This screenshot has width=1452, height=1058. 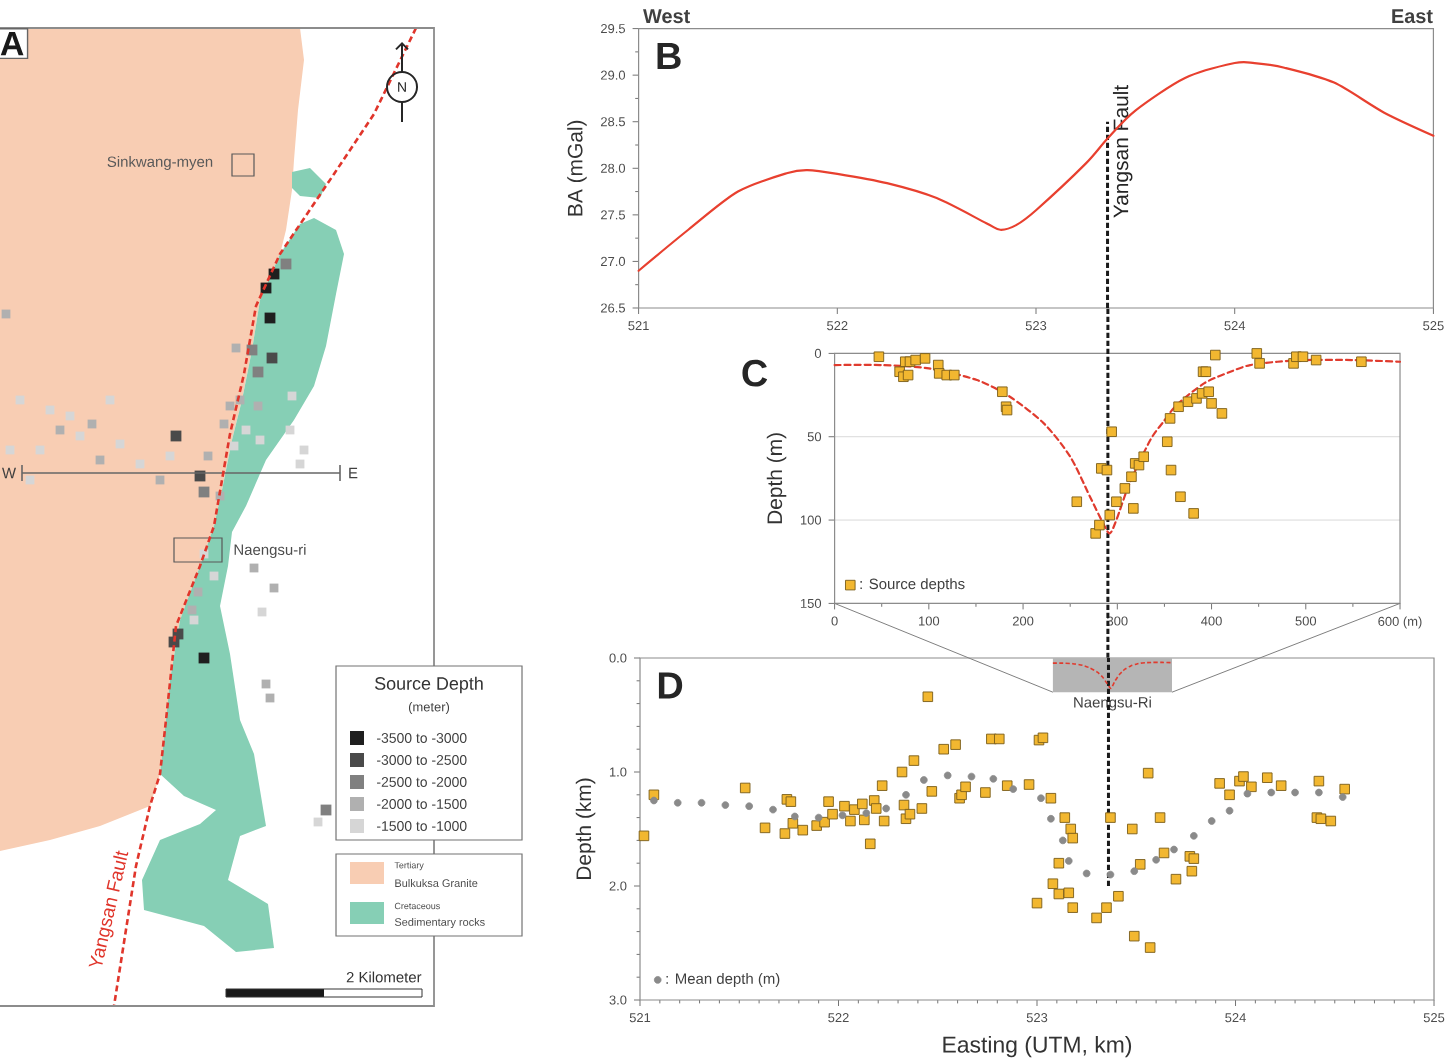 I want to click on text: West, so click(x=667, y=16).